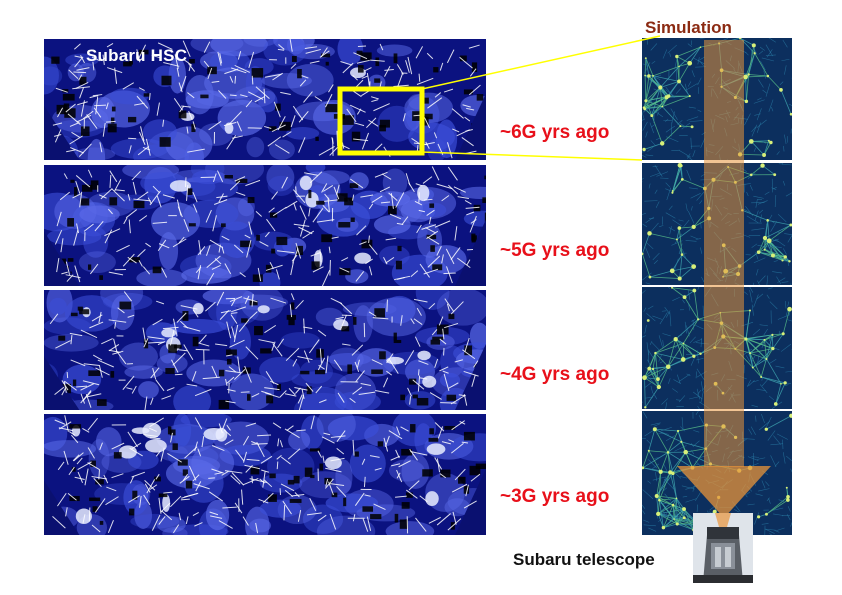 The image size is (842, 595). I want to click on subaru-telescope-image, so click(723, 548).